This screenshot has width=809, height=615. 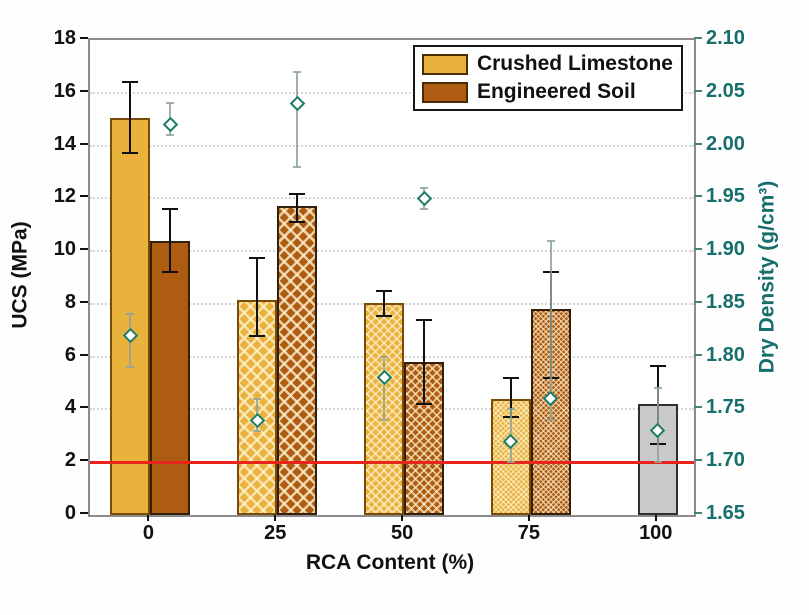 I want to click on error-cap-bottom-25-cl, so click(x=257, y=335).